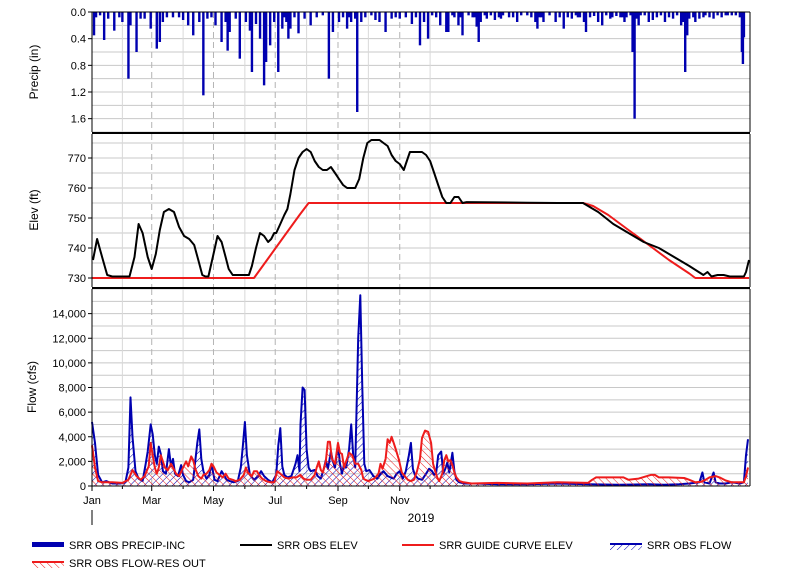 The width and height of the screenshot is (801, 578). What do you see at coordinates (34, 72) in the screenshot?
I see `precip-ylabel: Precip (in)` at bounding box center [34, 72].